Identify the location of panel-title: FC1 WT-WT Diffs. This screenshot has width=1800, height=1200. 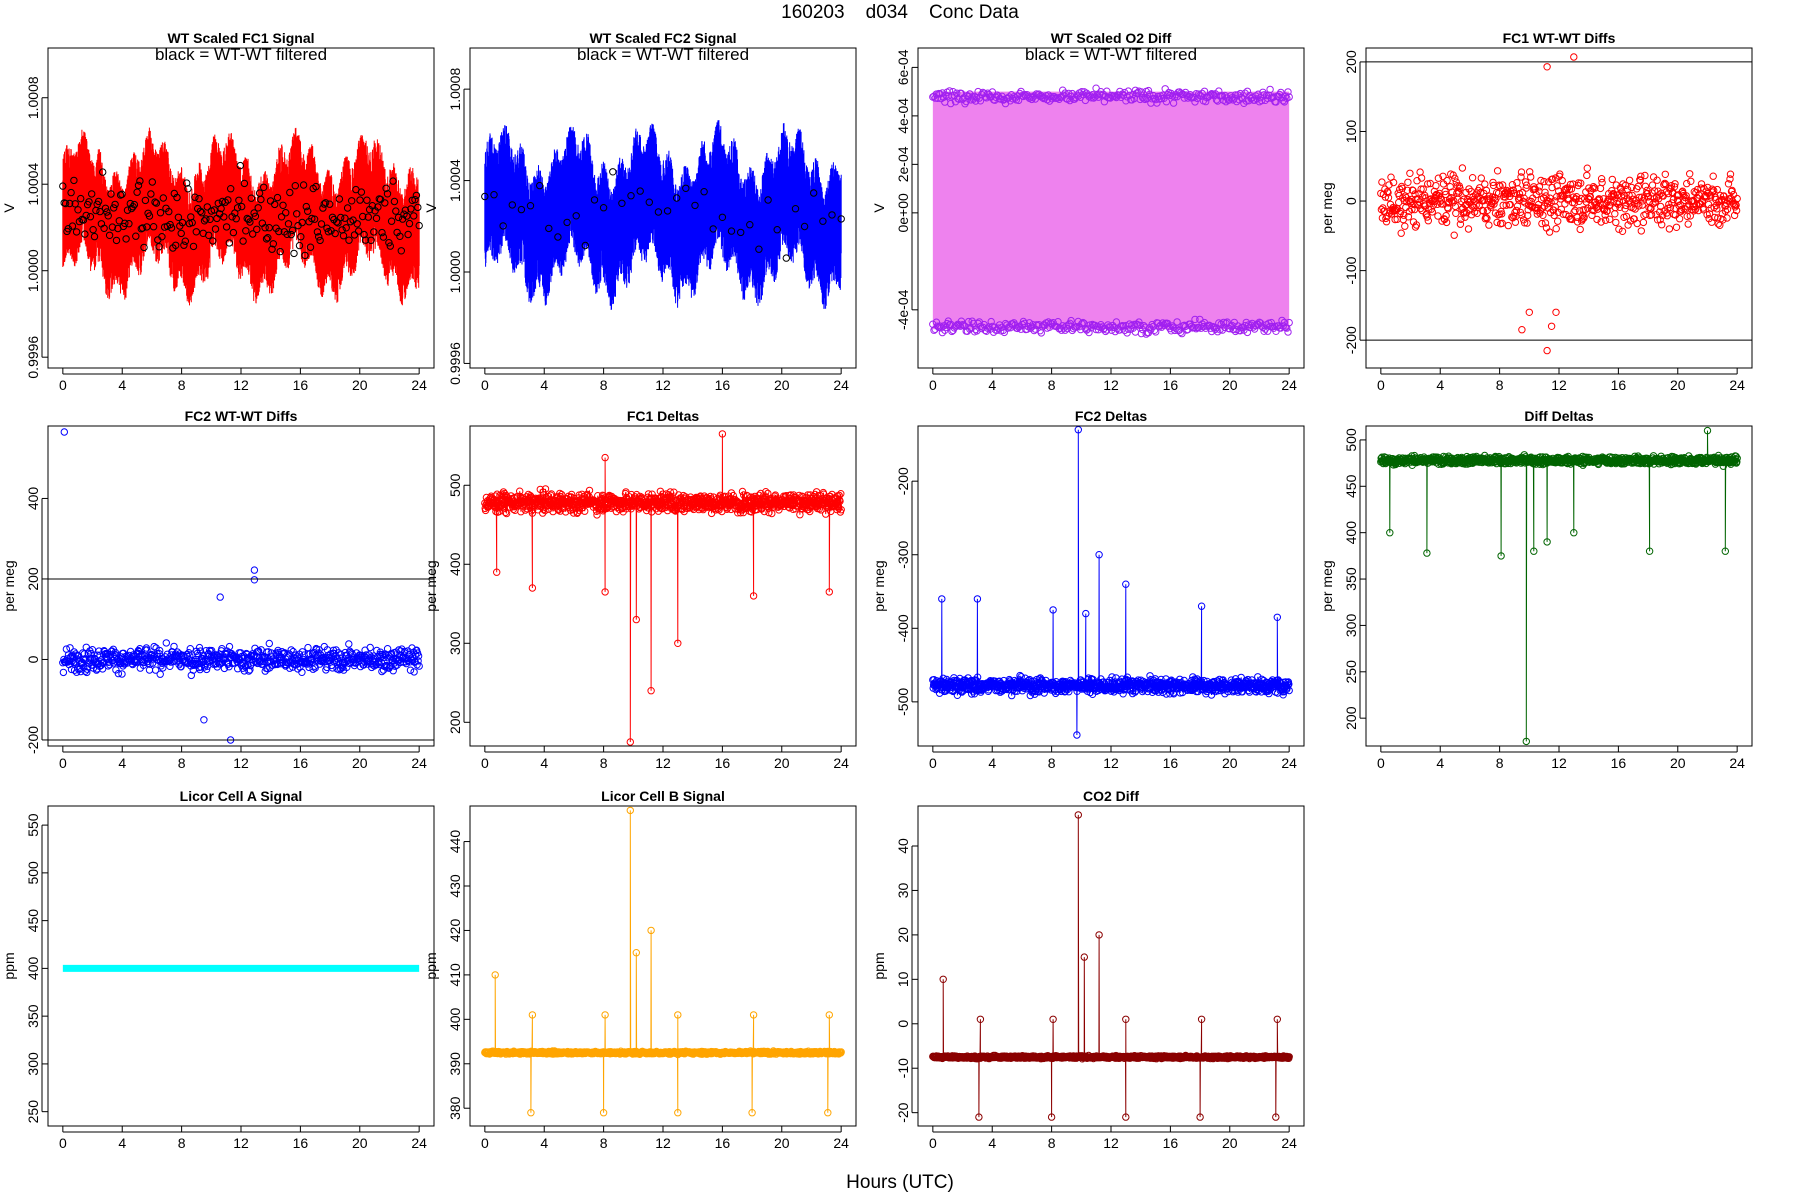
(1559, 38).